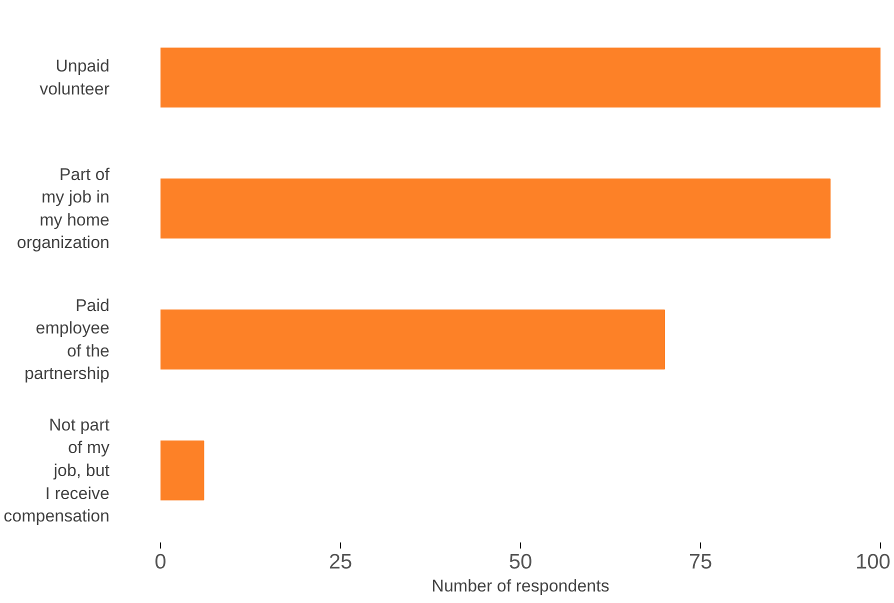 The height and width of the screenshot is (603, 894). Describe the element at coordinates (520, 562) in the screenshot. I see `x-tick-label: 50` at that location.